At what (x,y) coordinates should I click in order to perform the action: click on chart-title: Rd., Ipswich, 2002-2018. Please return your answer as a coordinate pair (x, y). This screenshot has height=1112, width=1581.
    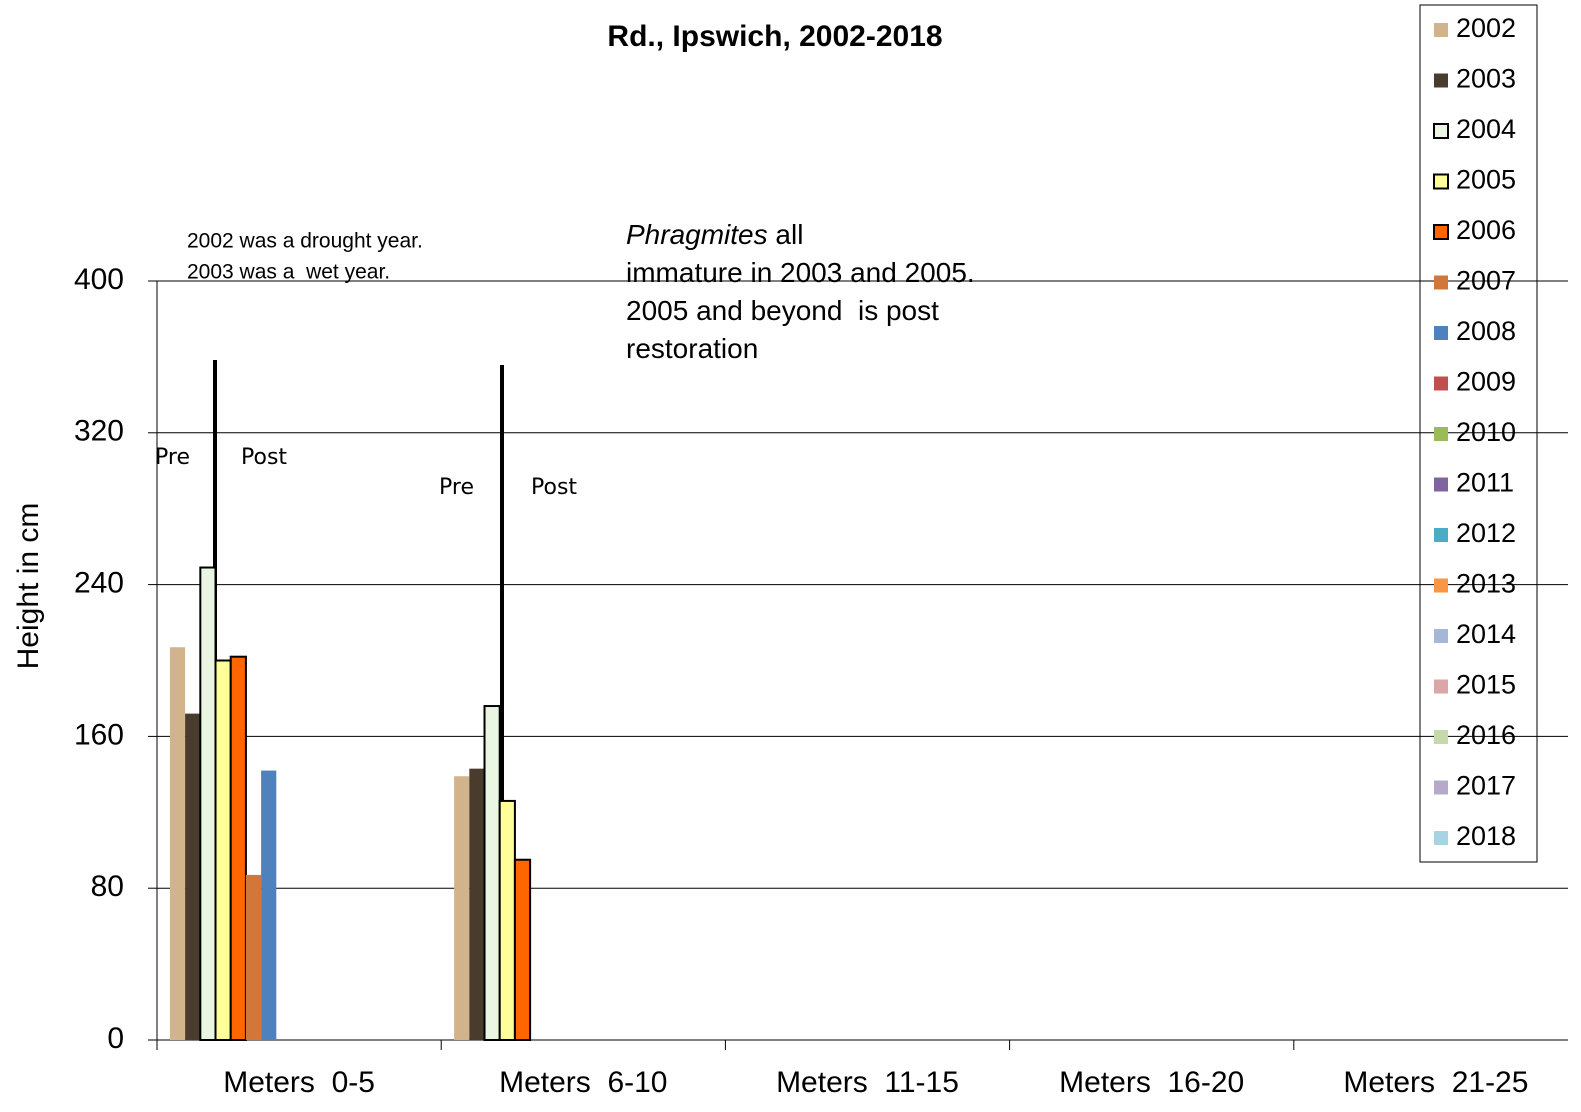
    Looking at the image, I should click on (774, 36).